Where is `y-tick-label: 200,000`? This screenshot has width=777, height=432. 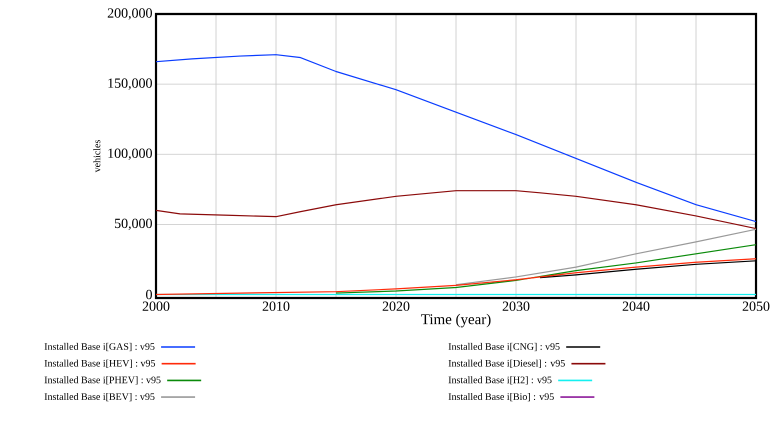 y-tick-label: 200,000 is located at coordinates (130, 14).